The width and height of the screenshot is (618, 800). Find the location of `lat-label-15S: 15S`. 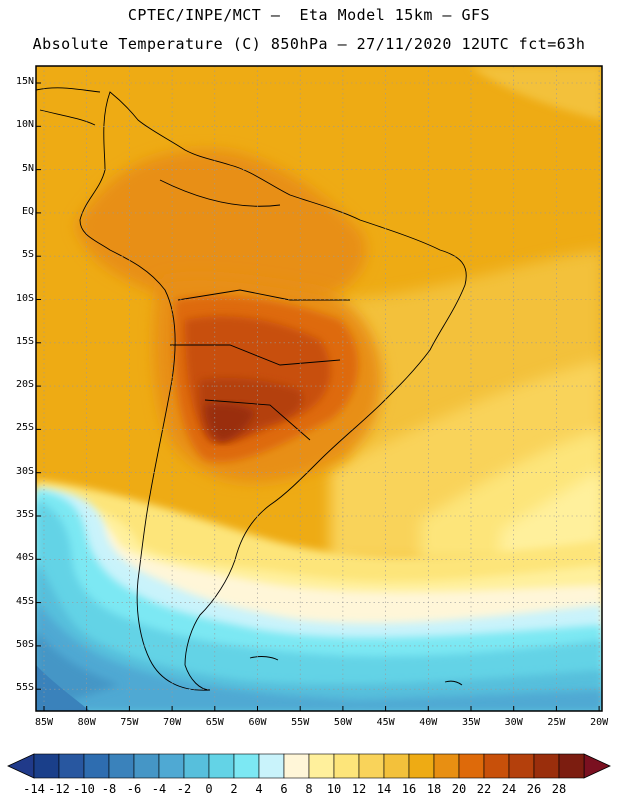

lat-label-15S: 15S is located at coordinates (24, 341).